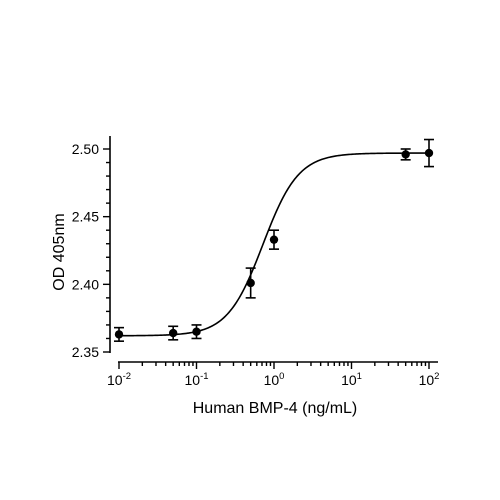  Describe the element at coordinates (59, 251) in the screenshot. I see `y-axis-title: OD 405nm` at that location.